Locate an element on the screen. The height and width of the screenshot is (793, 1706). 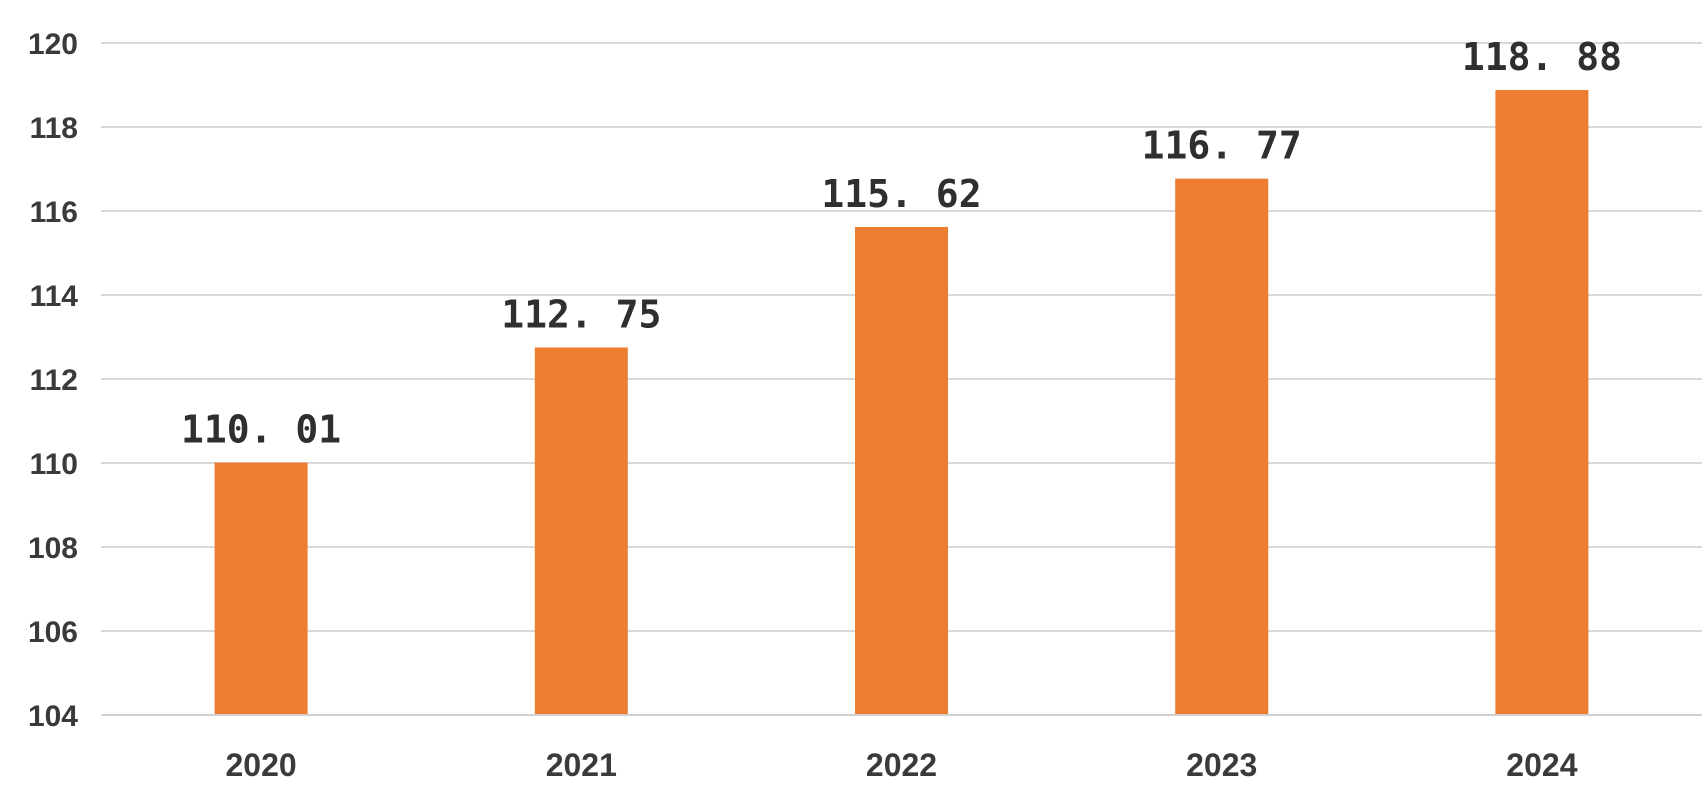
x-tick-label-2023: 2023 is located at coordinates (1221, 765).